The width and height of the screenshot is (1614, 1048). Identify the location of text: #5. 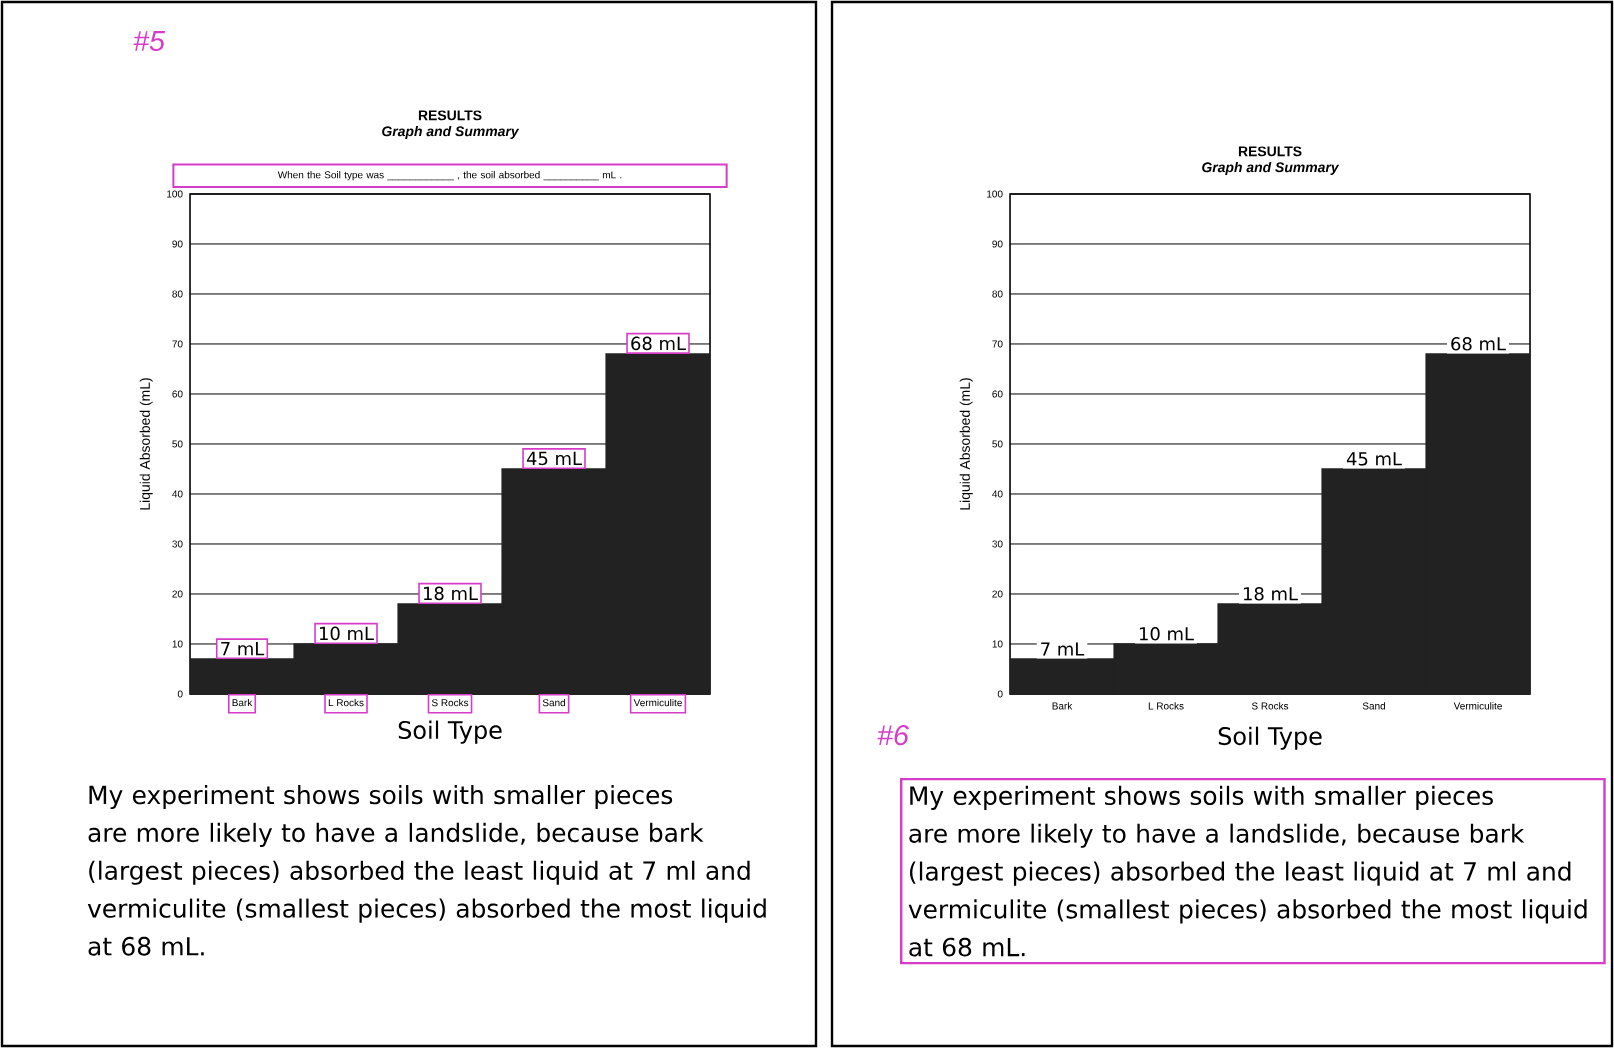
(149, 41).